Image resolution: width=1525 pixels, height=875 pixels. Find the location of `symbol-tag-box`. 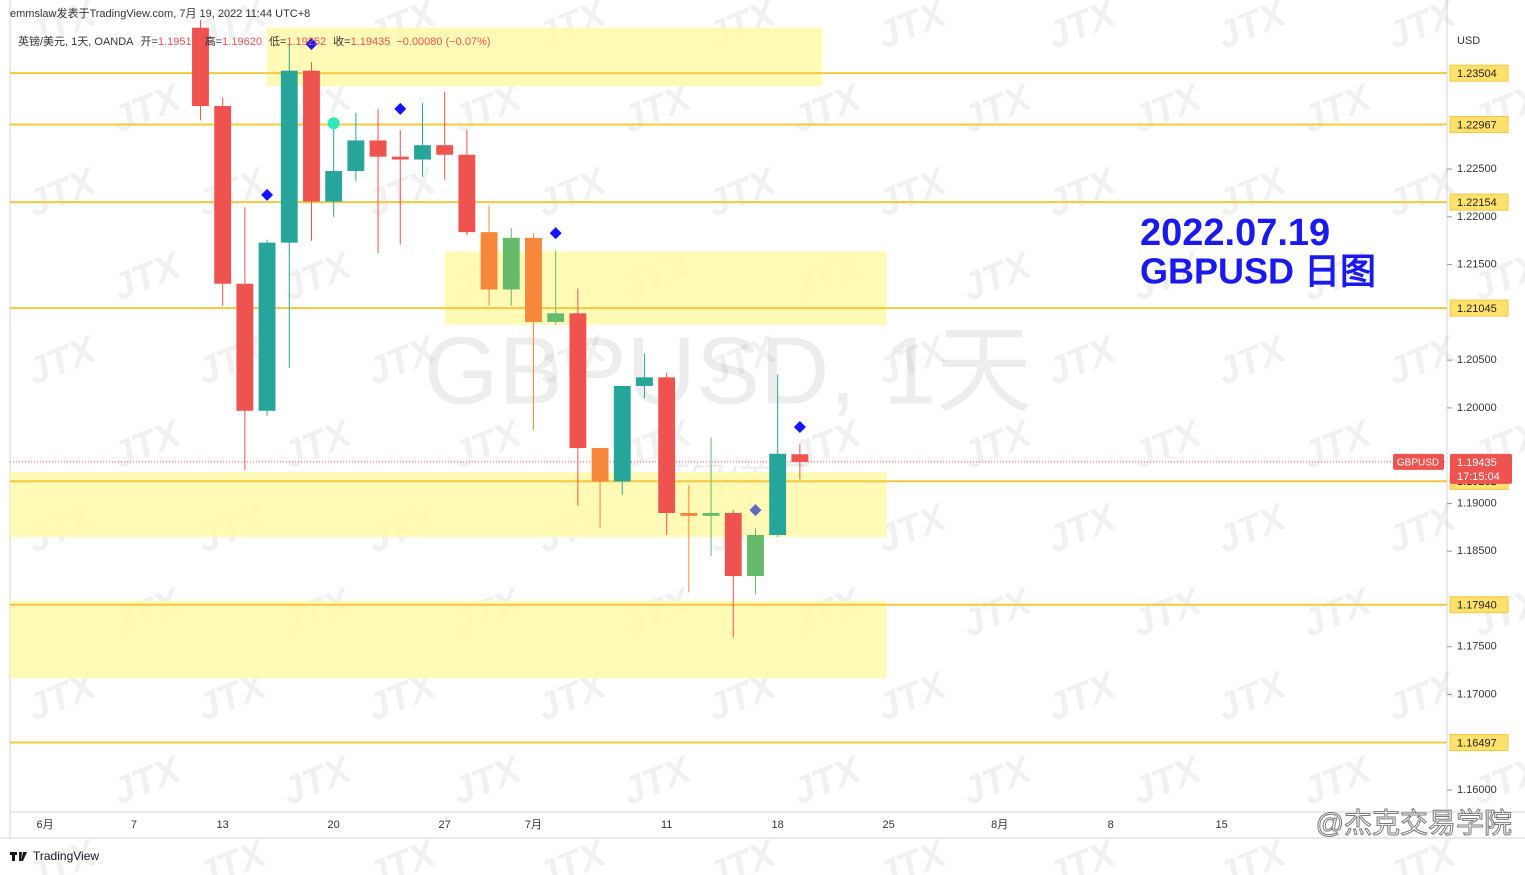

symbol-tag-box is located at coordinates (1418, 461).